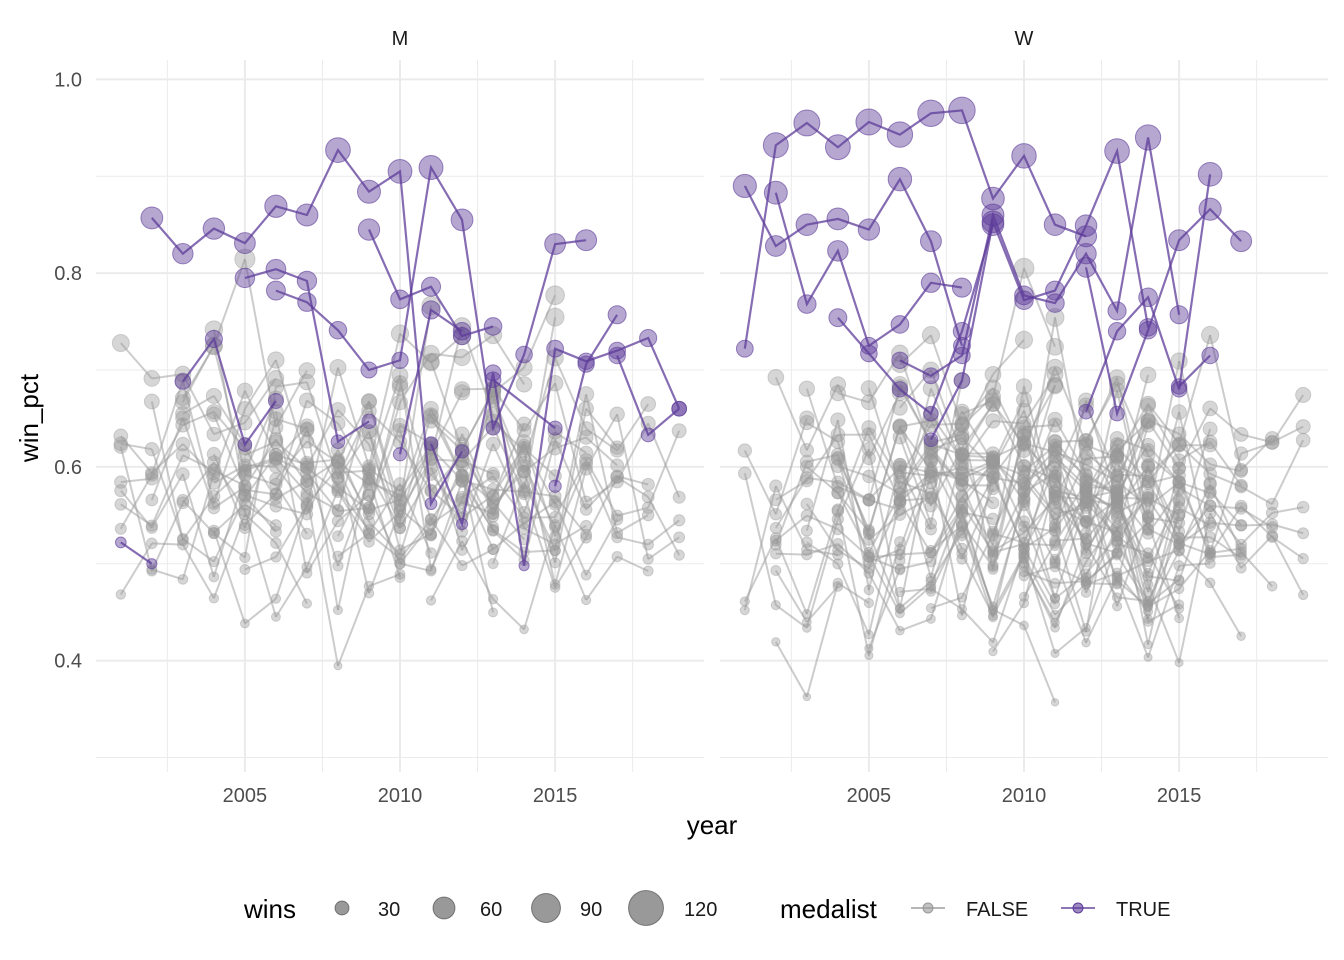 The width and height of the screenshot is (1344, 960). I want to click on y-tick-label: 0.6, so click(68, 468).